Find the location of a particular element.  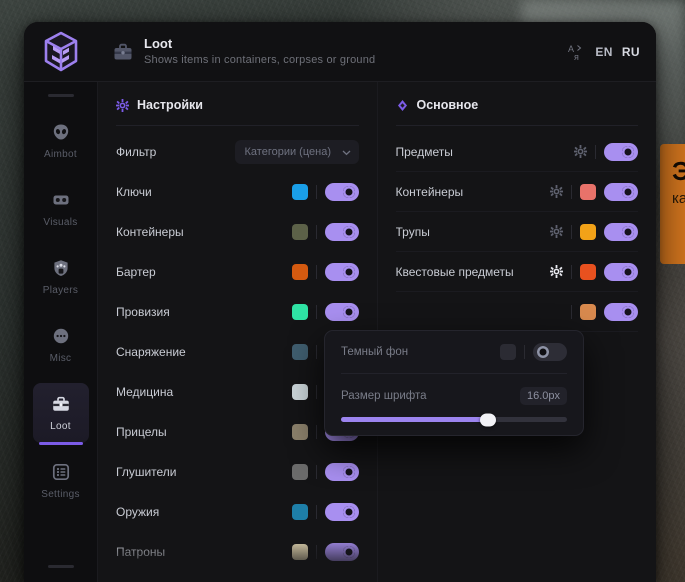

category-row: Бартер is located at coordinates (237, 272).